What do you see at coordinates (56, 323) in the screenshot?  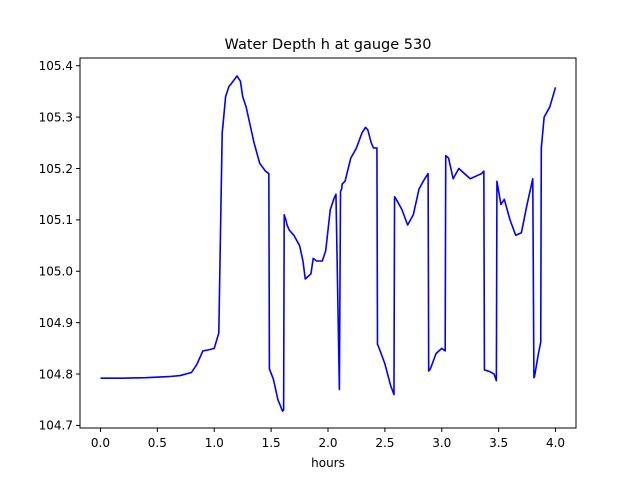 I see `y-tick-label: 104.9` at bounding box center [56, 323].